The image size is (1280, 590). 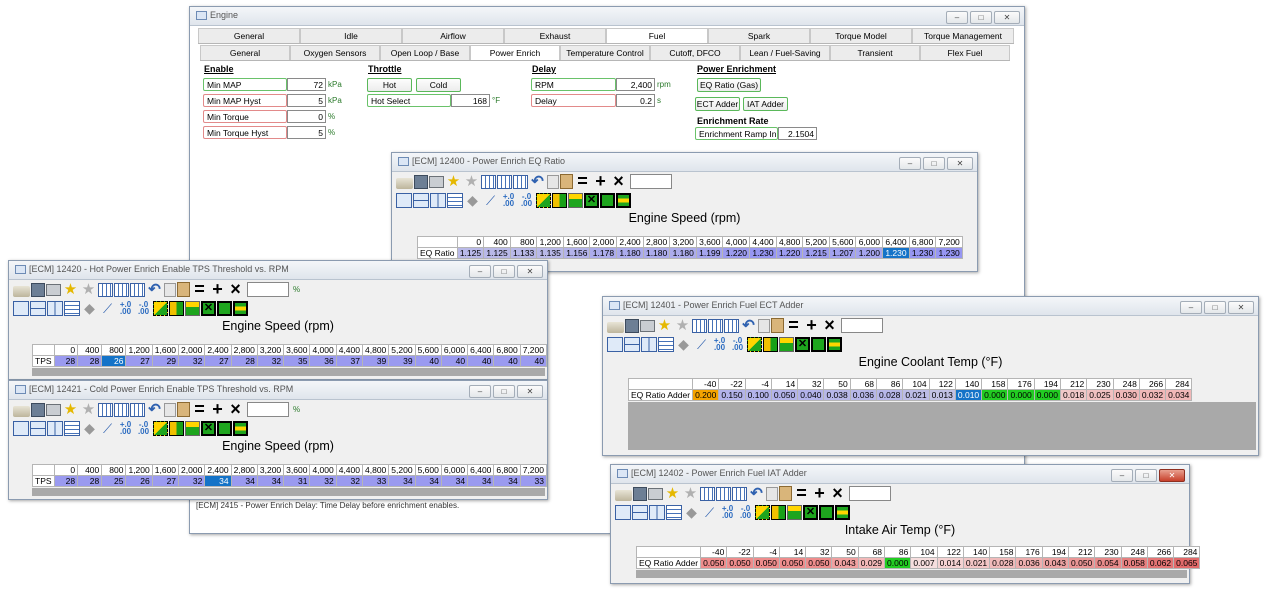 I want to click on tab-exhaust: Exhaust, so click(x=555, y=35).